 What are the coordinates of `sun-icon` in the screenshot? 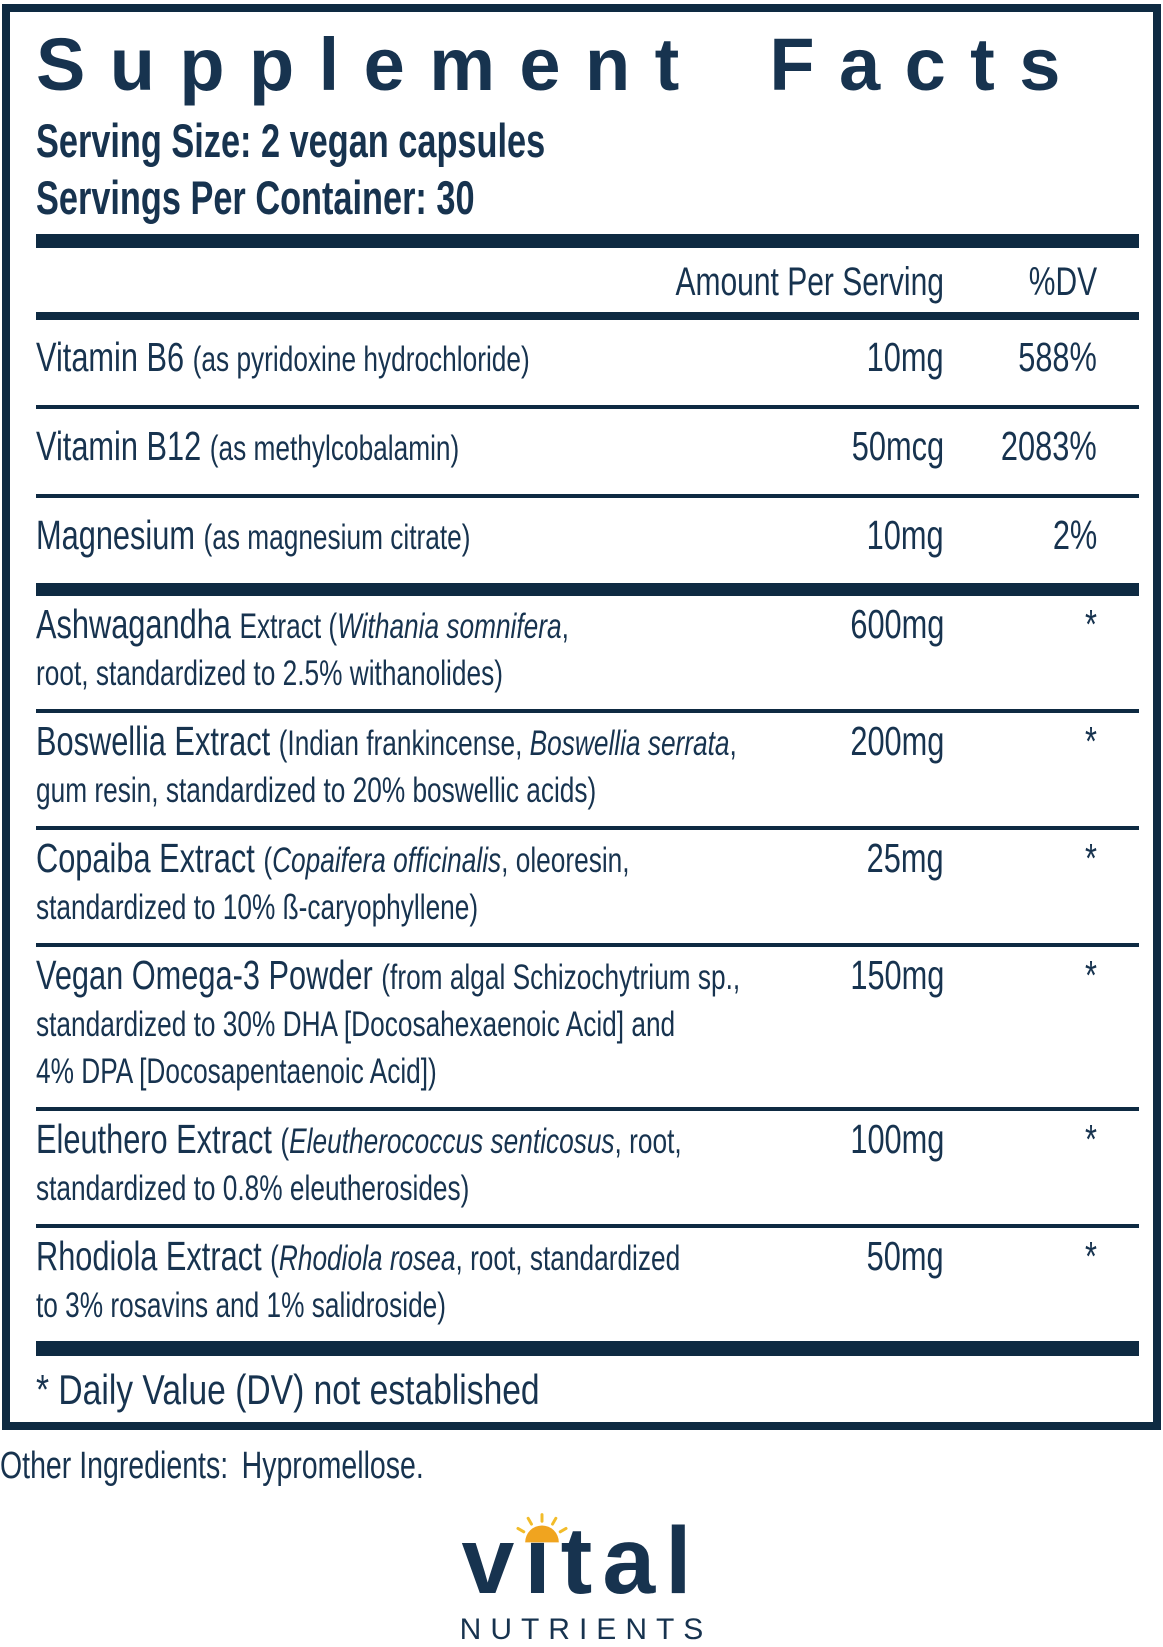 It's located at (542, 1527).